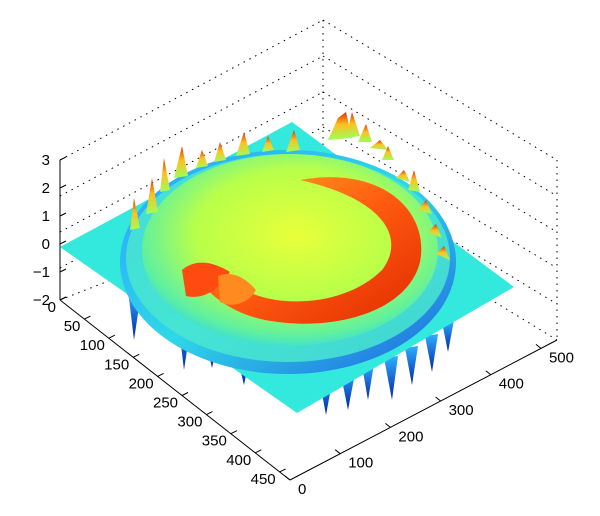 The height and width of the screenshot is (516, 600). I want to click on x-tick-label: 100, so click(360, 463).